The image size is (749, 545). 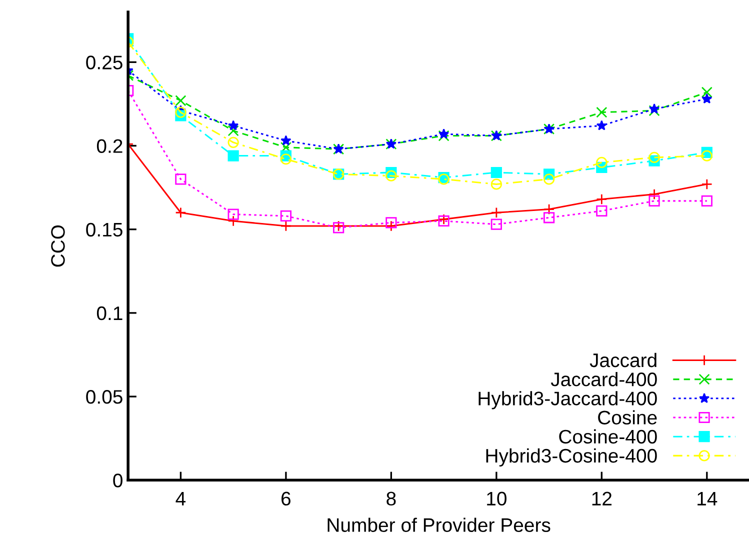 I want to click on x-tick-label: 14, so click(x=708, y=499).